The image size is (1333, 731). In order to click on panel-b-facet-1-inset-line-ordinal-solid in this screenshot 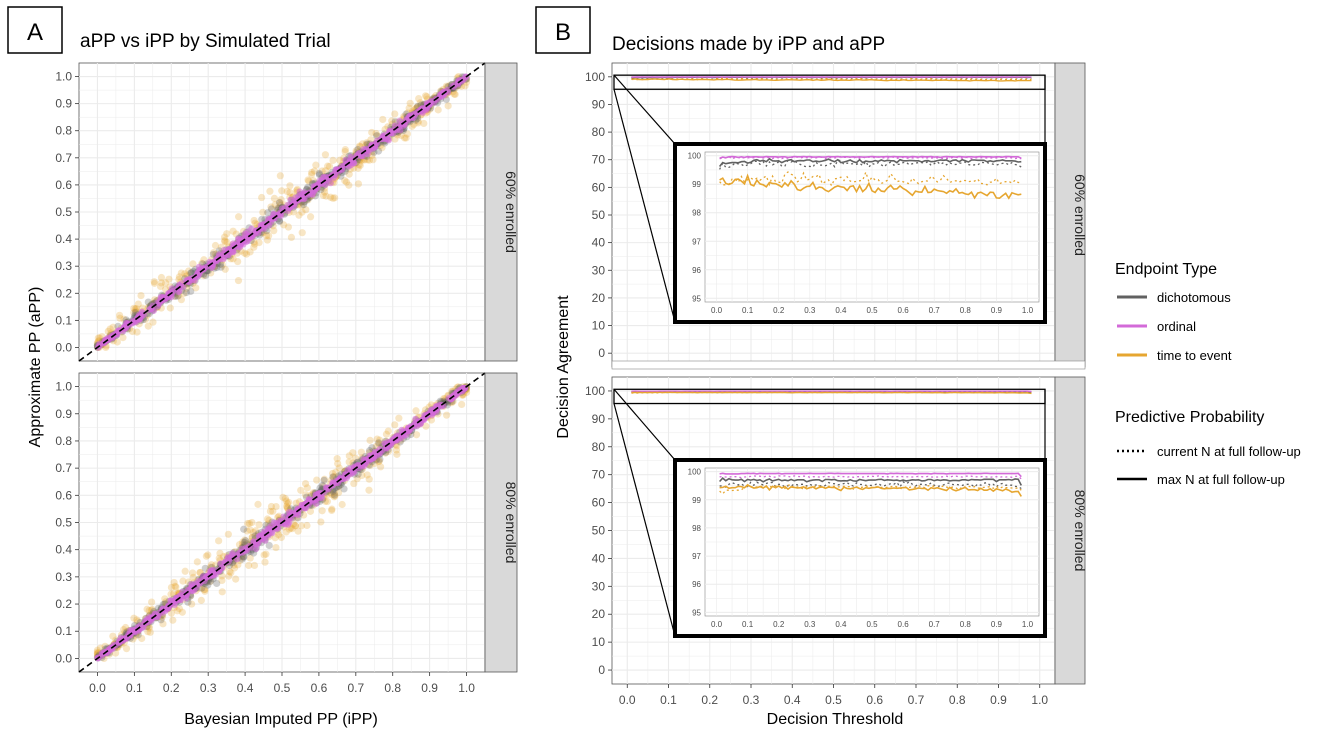, I will do `click(870, 157)`.